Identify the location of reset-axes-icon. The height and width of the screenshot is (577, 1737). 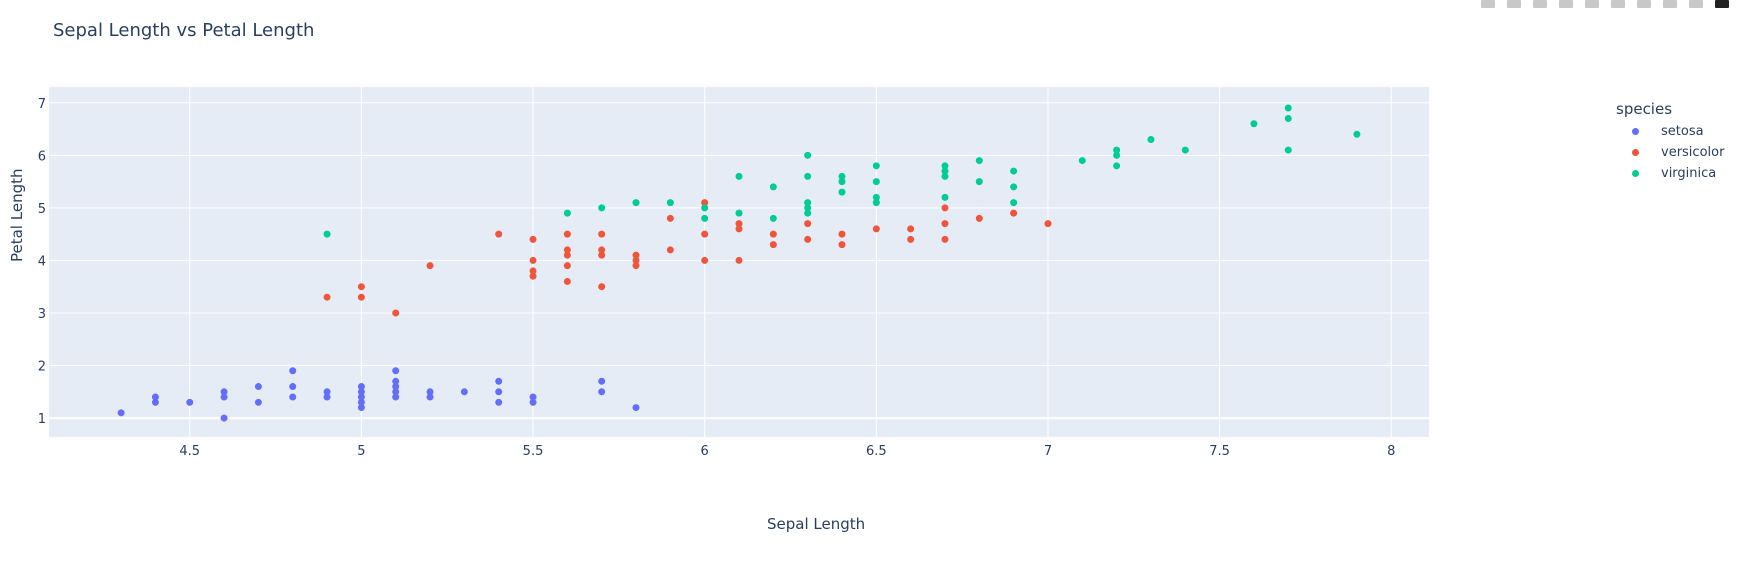
(1696, 4).